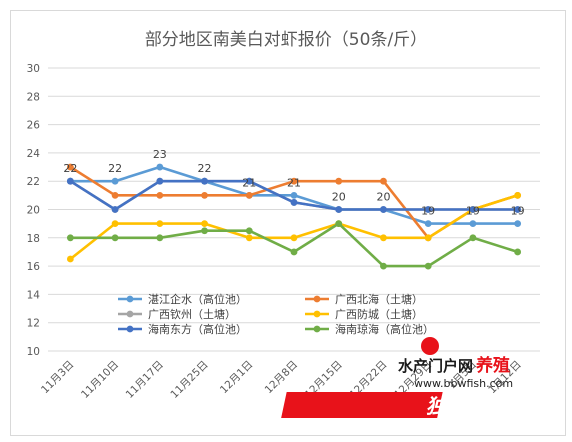  What do you see at coordinates (33, 324) in the screenshot?
I see `y-tick-label: 12` at bounding box center [33, 324].